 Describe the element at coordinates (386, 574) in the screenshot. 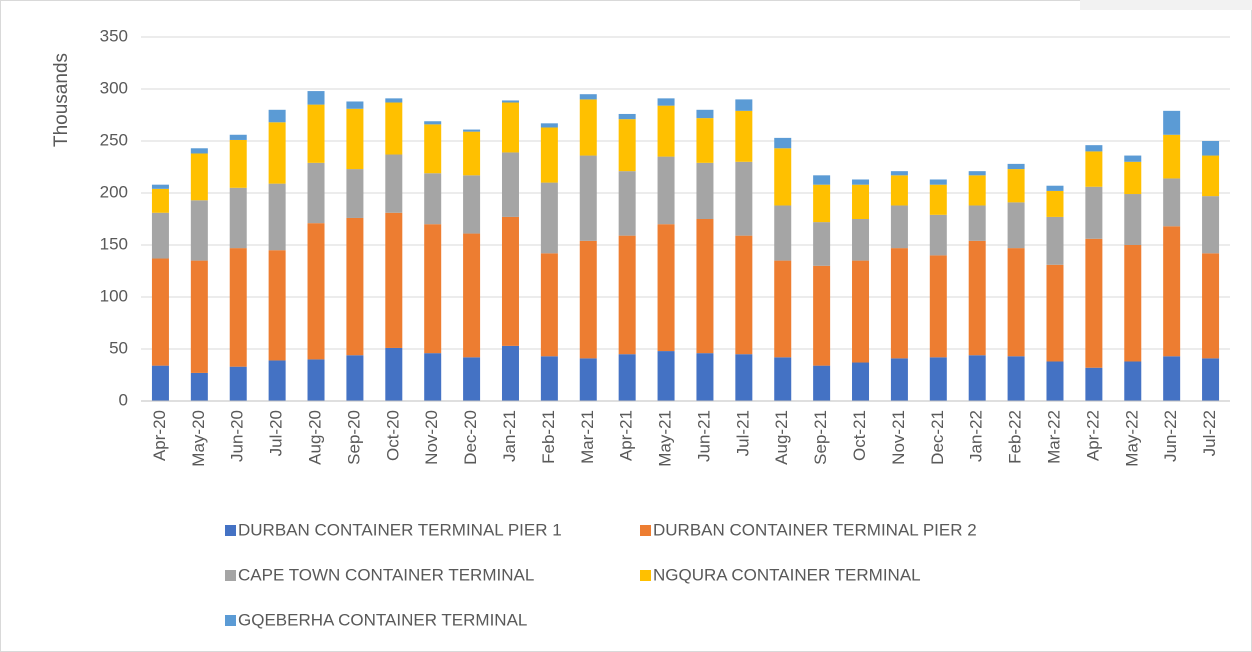

I see `legend-label: CAPE TOWN CONTAINER TERMINAL` at that location.